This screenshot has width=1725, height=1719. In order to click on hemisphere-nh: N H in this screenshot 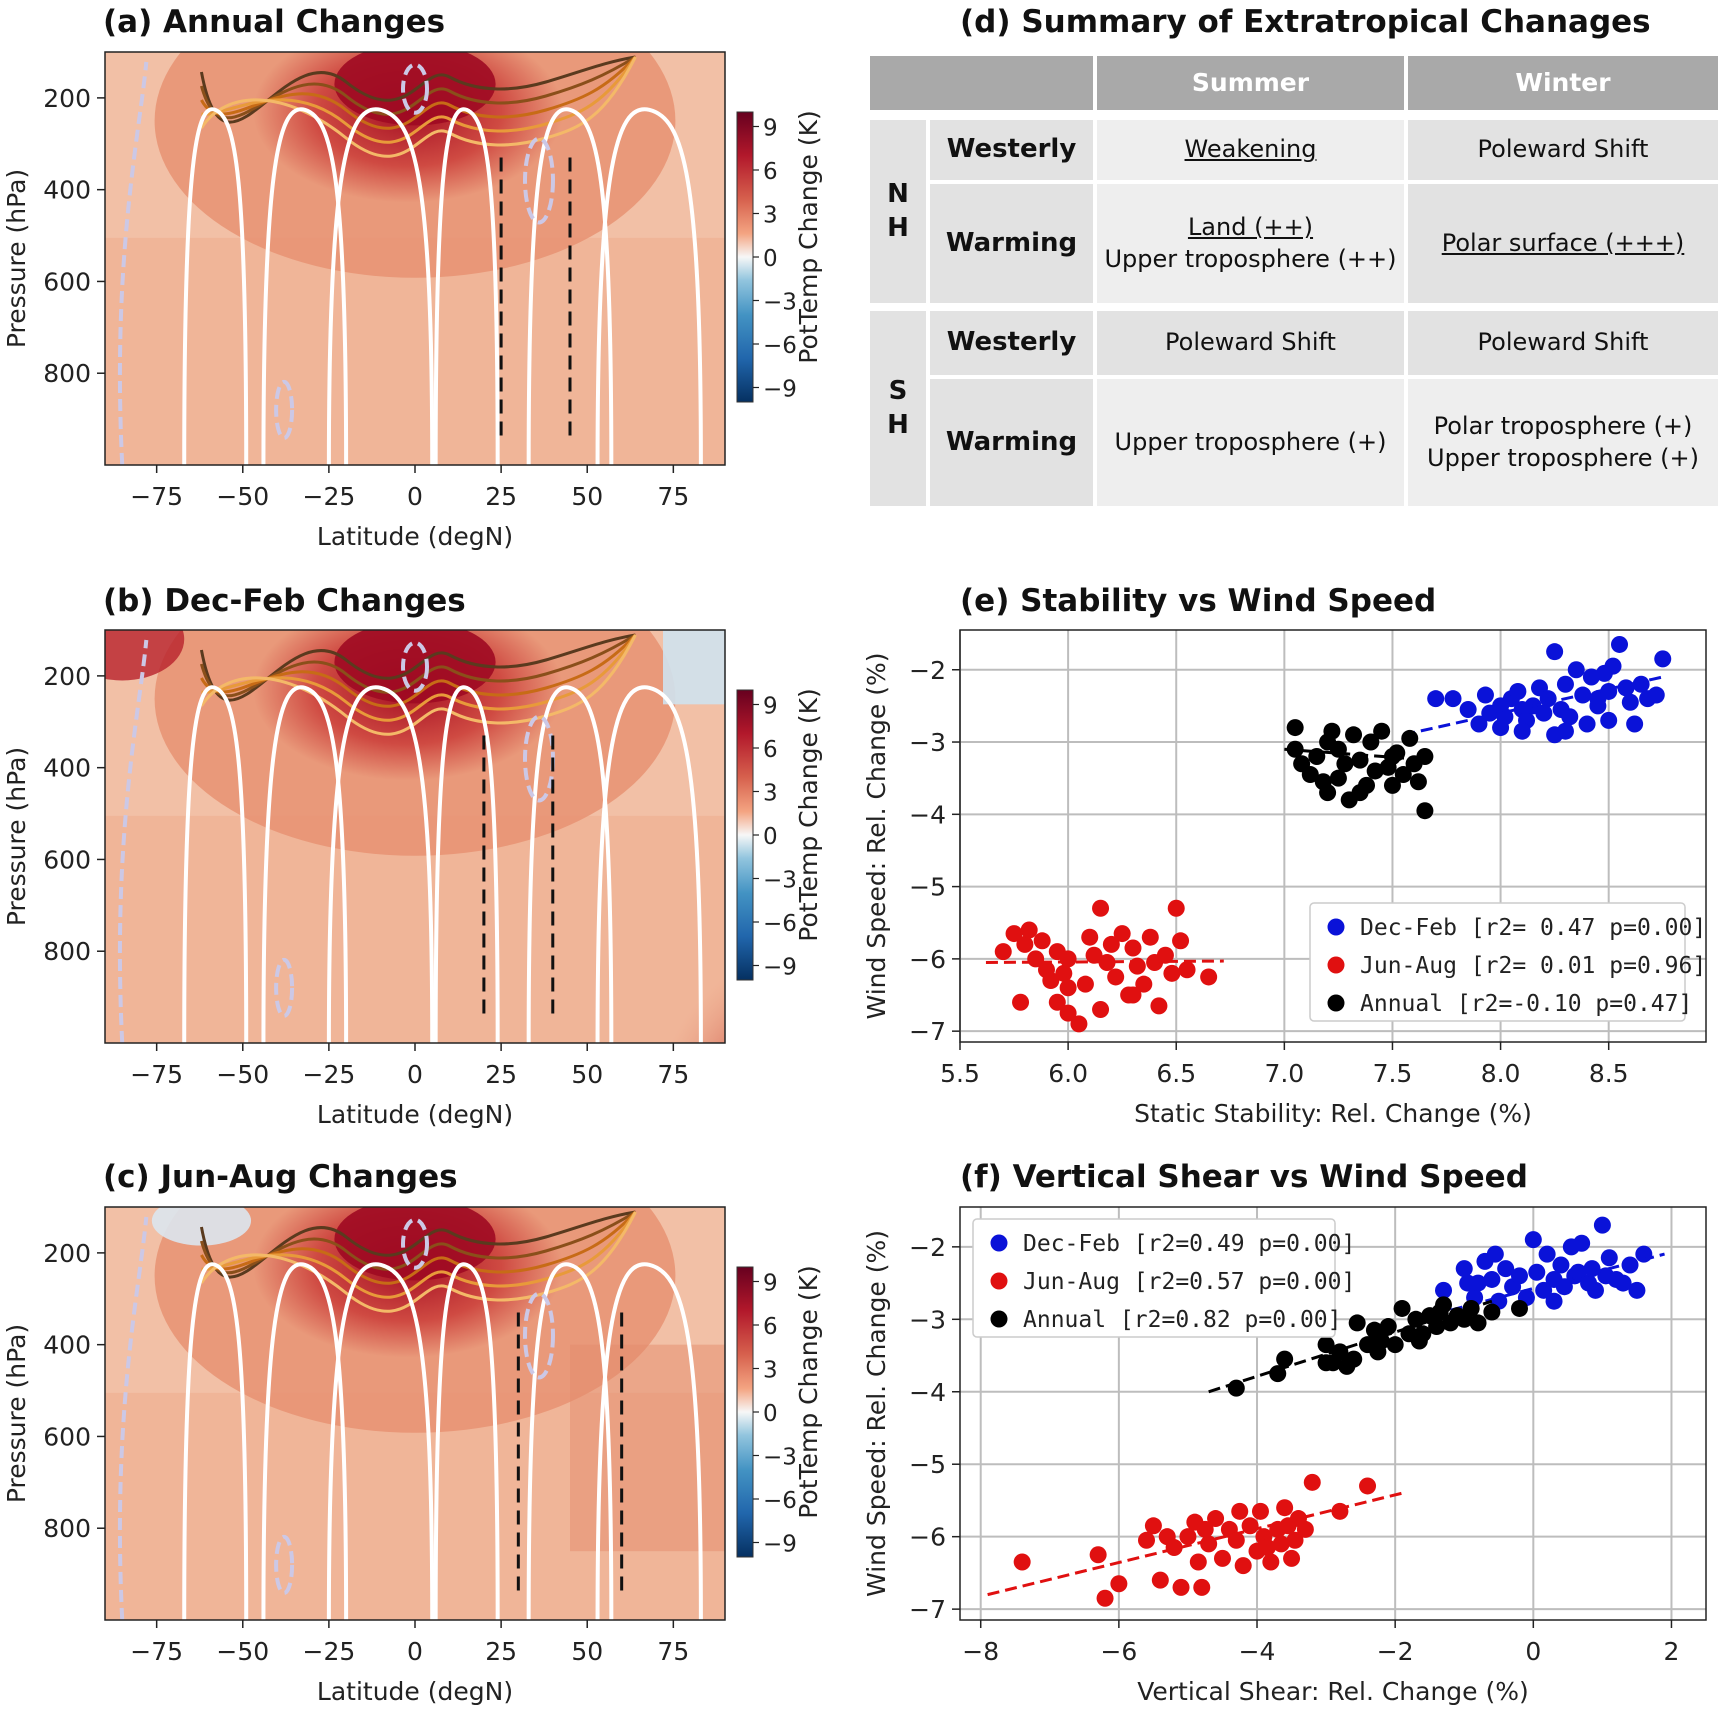, I will do `click(898, 211)`.